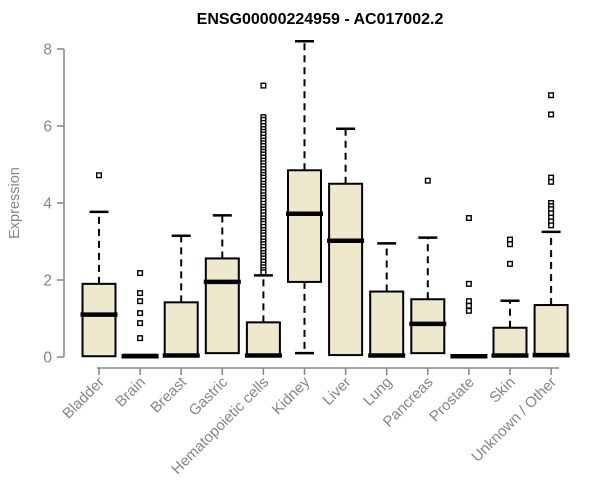 The image size is (600, 500). What do you see at coordinates (47, 50) in the screenshot?
I see `y-tick-label: 8` at bounding box center [47, 50].